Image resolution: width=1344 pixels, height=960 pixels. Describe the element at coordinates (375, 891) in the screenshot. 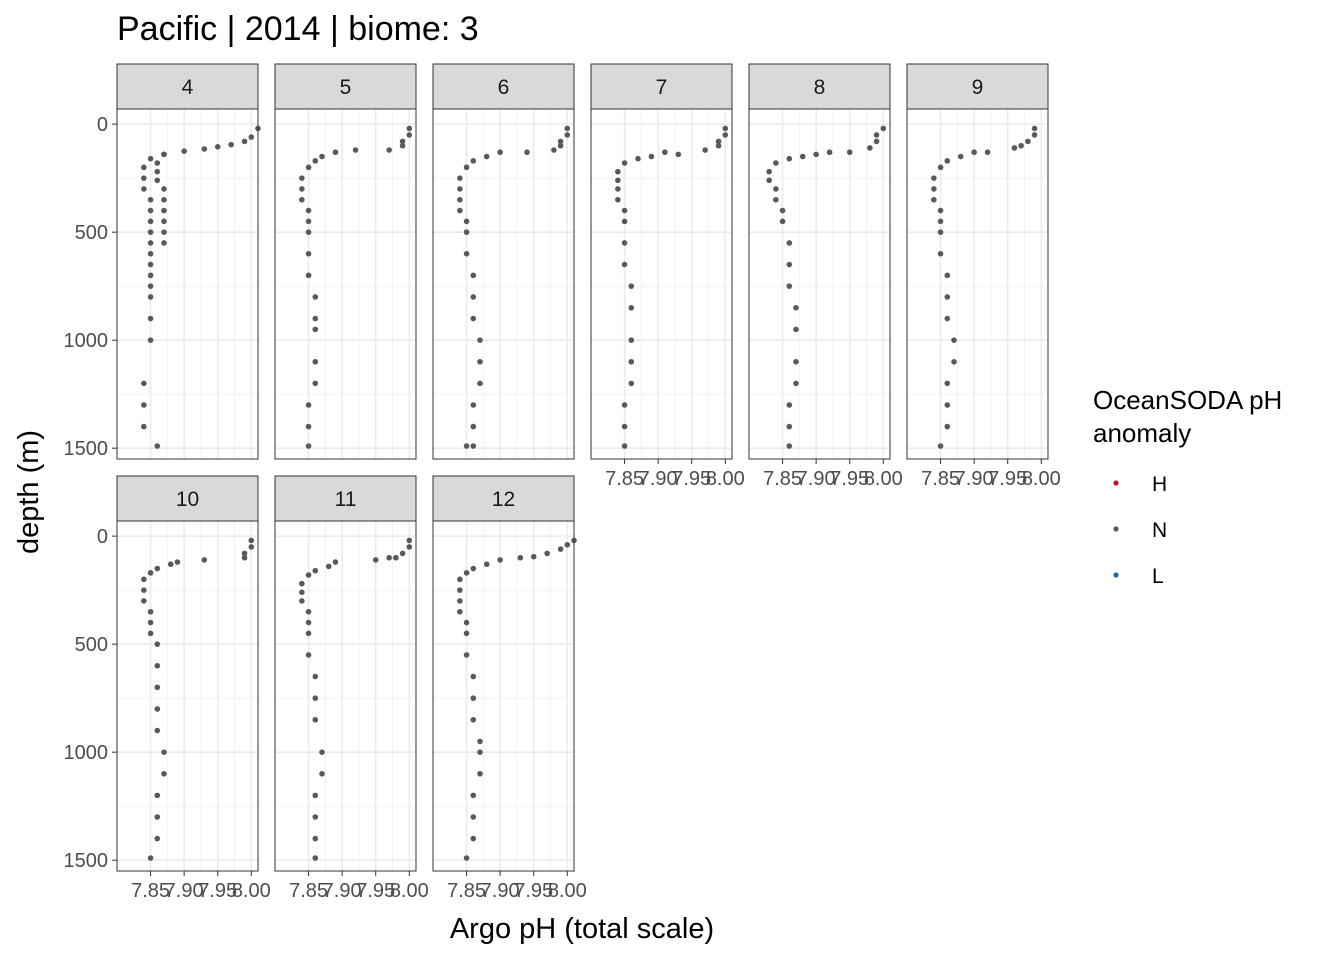

I see `x-tick-label: 7.95` at that location.